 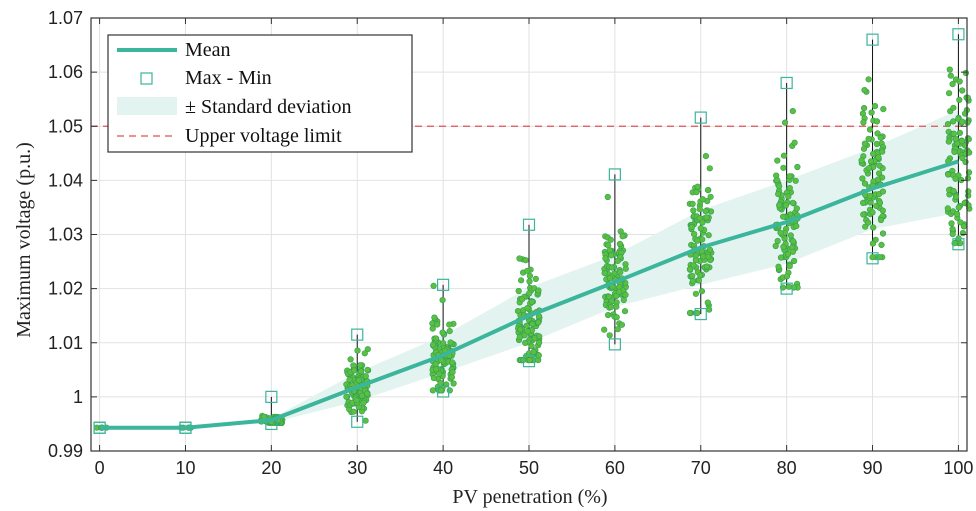 What do you see at coordinates (65, 126) in the screenshot?
I see `y-tick-label: 1.05` at bounding box center [65, 126].